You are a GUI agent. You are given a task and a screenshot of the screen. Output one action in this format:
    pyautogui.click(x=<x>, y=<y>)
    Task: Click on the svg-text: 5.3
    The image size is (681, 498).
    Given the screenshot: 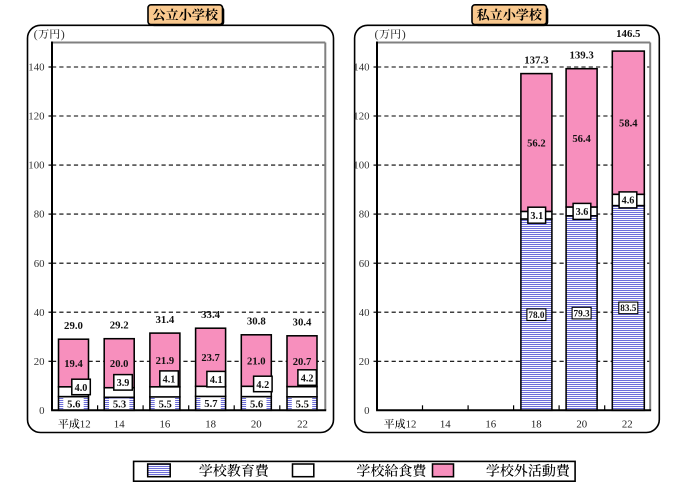 What is the action you would take?
    pyautogui.click(x=119, y=405)
    